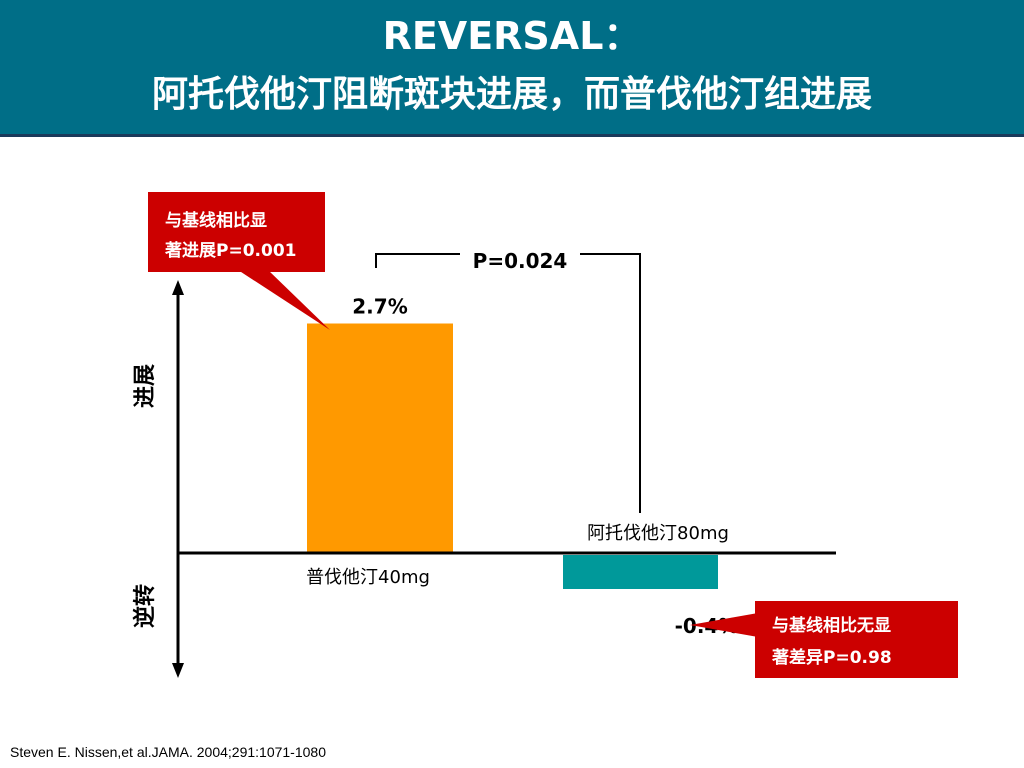 The image size is (1024, 768). Describe the element at coordinates (216, 220) in the screenshot. I see `callout-1-line-1: 与基线相比显` at that location.